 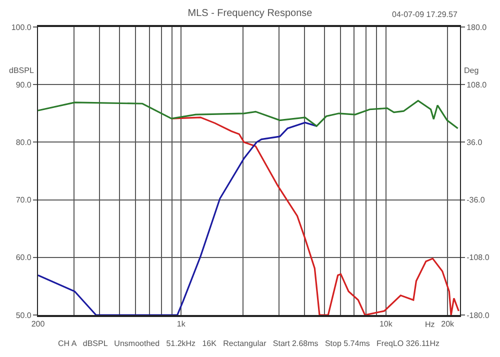 What do you see at coordinates (478, 257) in the screenshot?
I see `y2-tick-label: -108.0` at bounding box center [478, 257].